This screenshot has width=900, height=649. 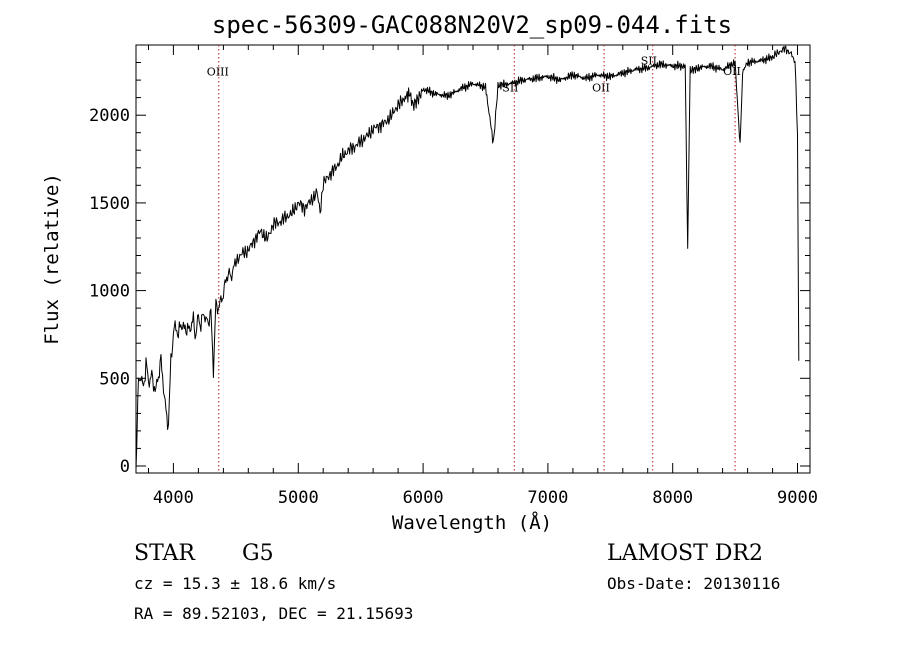 What do you see at coordinates (173, 498) in the screenshot?
I see `x-tick-label: 4000` at bounding box center [173, 498].